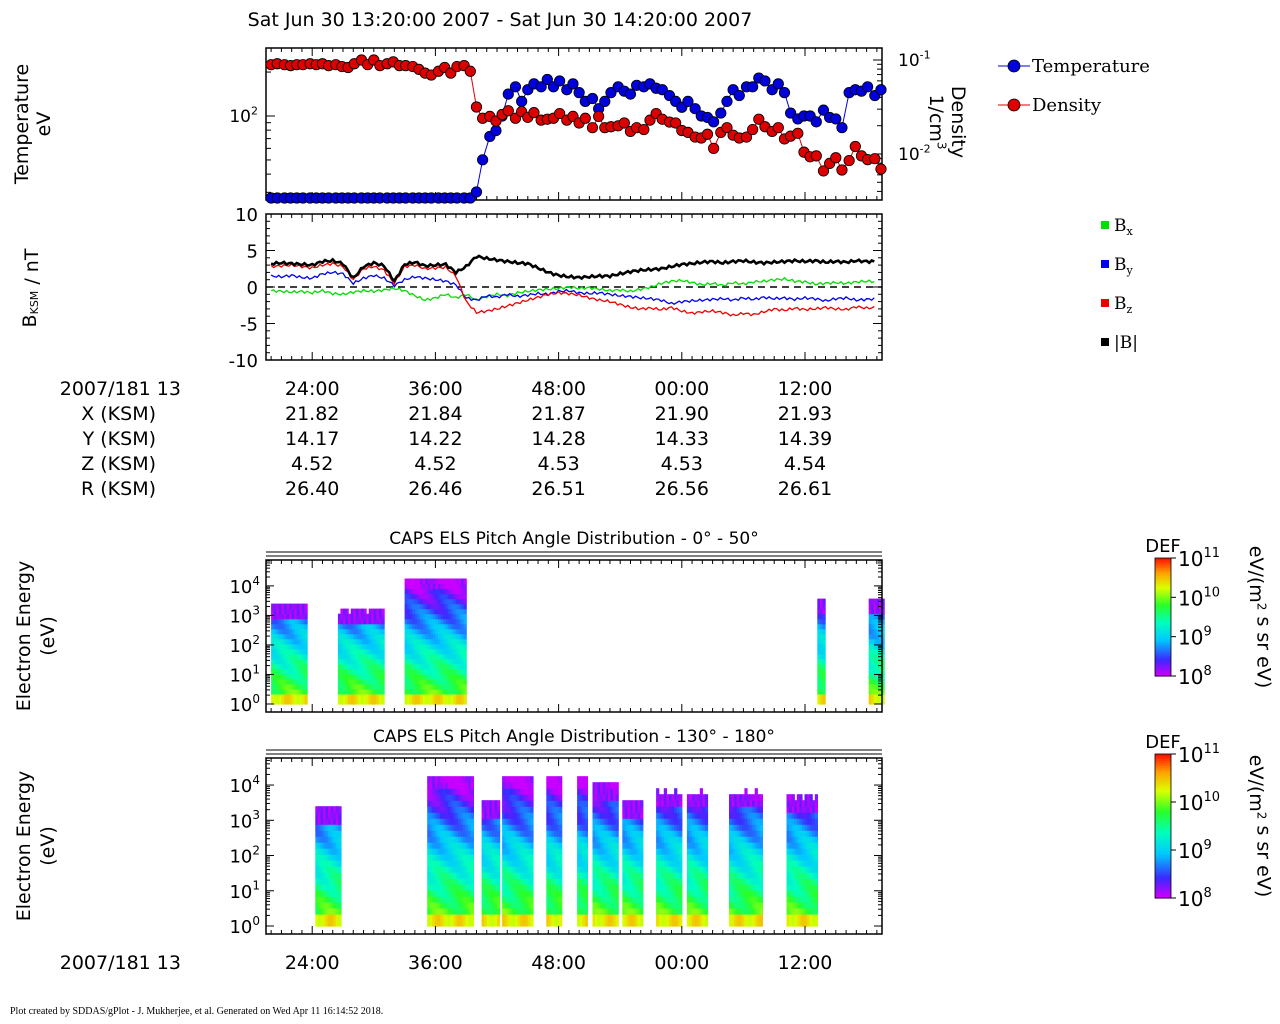 This screenshot has width=1280, height=1024. Describe the element at coordinates (1163, 585) in the screenshot. I see `colorbar-cell` at that location.